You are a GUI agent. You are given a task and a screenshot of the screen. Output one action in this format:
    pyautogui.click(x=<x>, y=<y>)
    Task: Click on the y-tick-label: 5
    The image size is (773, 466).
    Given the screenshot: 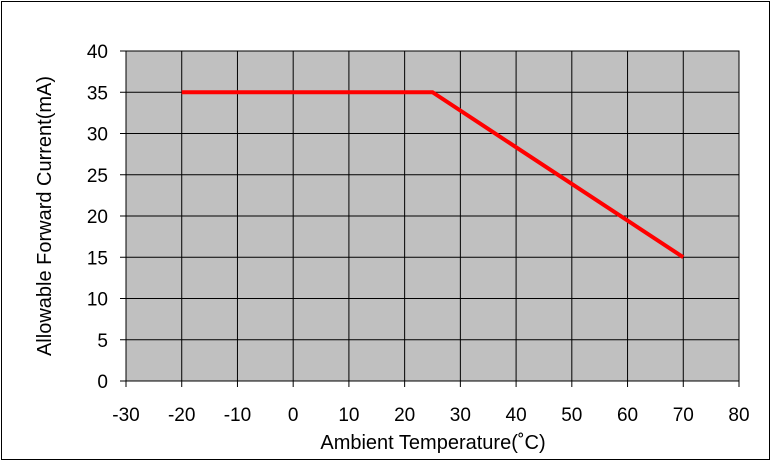 What is the action you would take?
    pyautogui.click(x=102, y=341)
    